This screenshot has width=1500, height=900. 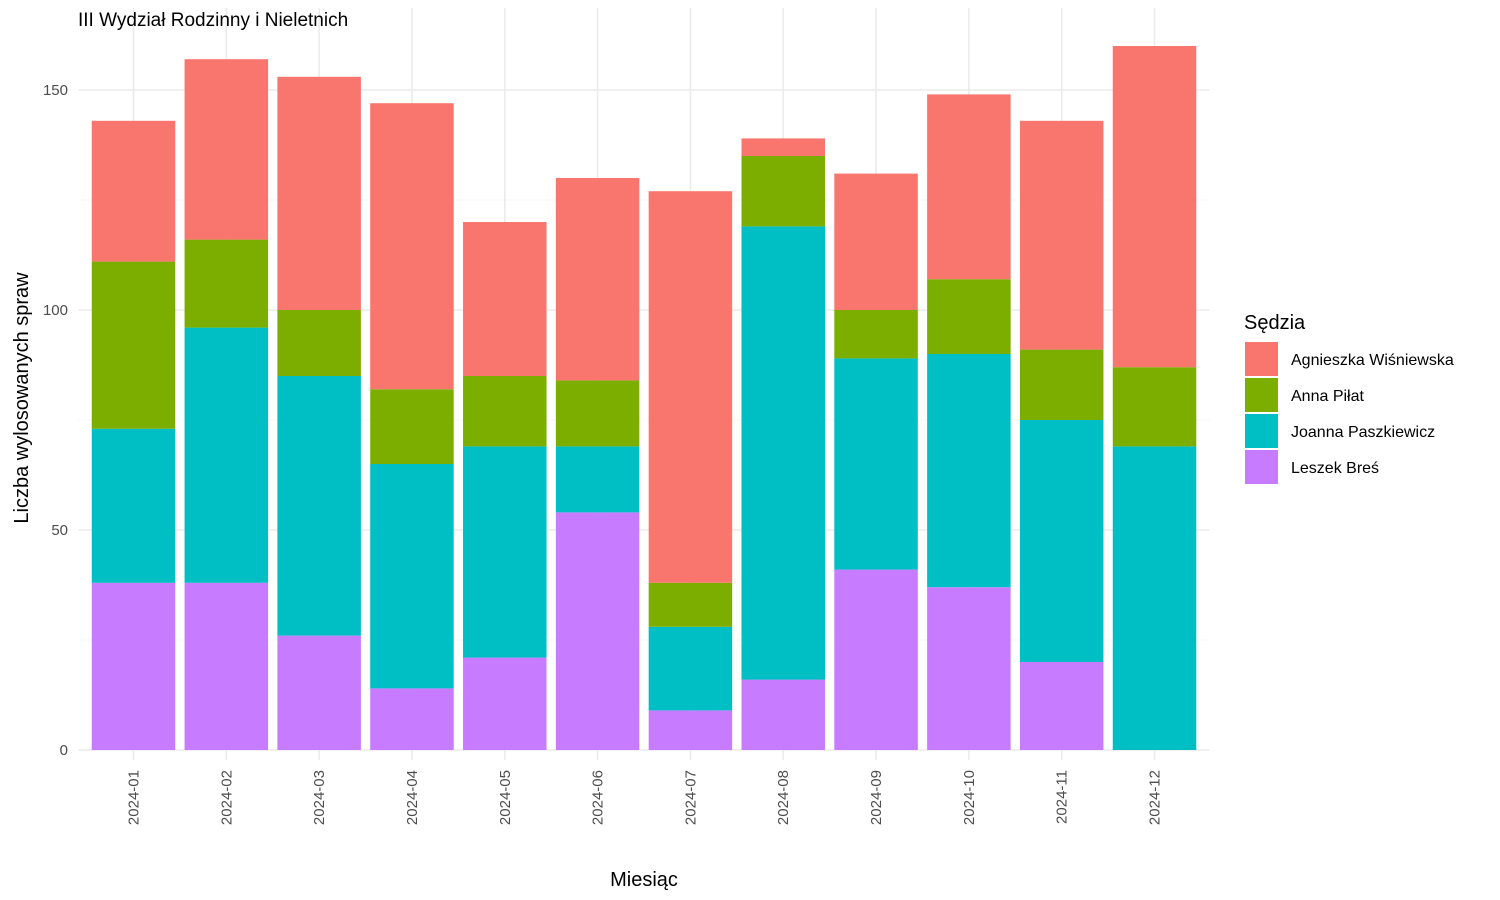 I want to click on x-tick-label: 2024-02, so click(x=226, y=797).